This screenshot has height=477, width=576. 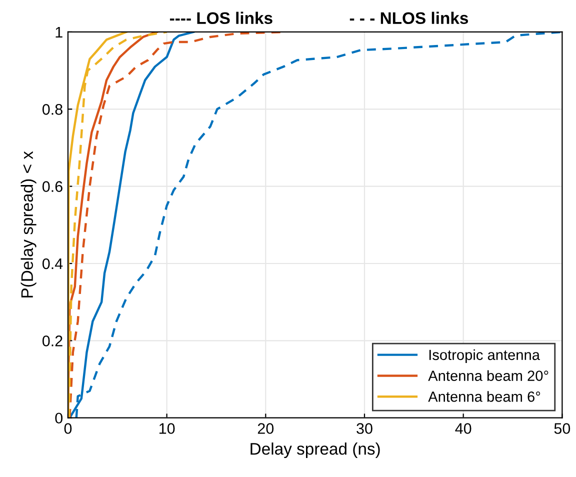 What do you see at coordinates (562, 428) in the screenshot?
I see `x-tick-label: 50` at bounding box center [562, 428].